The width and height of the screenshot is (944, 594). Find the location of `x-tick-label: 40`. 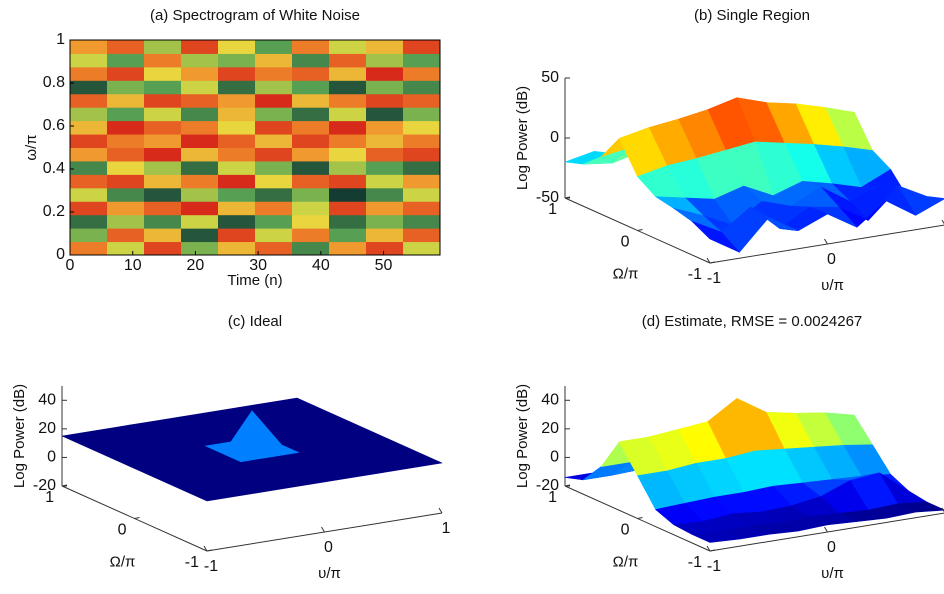

x-tick-label: 40 is located at coordinates (321, 265).